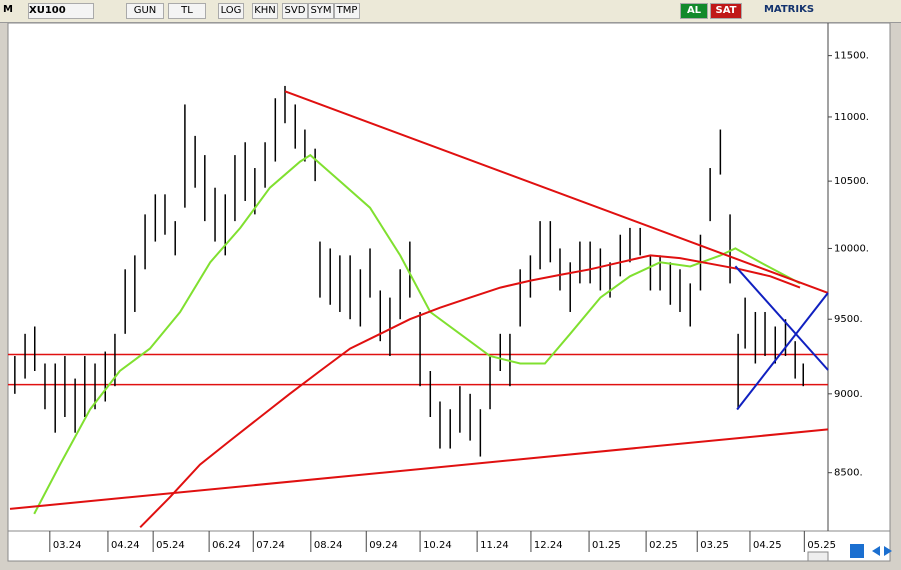 The height and width of the screenshot is (570, 901). Describe the element at coordinates (789, 9) in the screenshot. I see `brand: MATRIKS` at that location.